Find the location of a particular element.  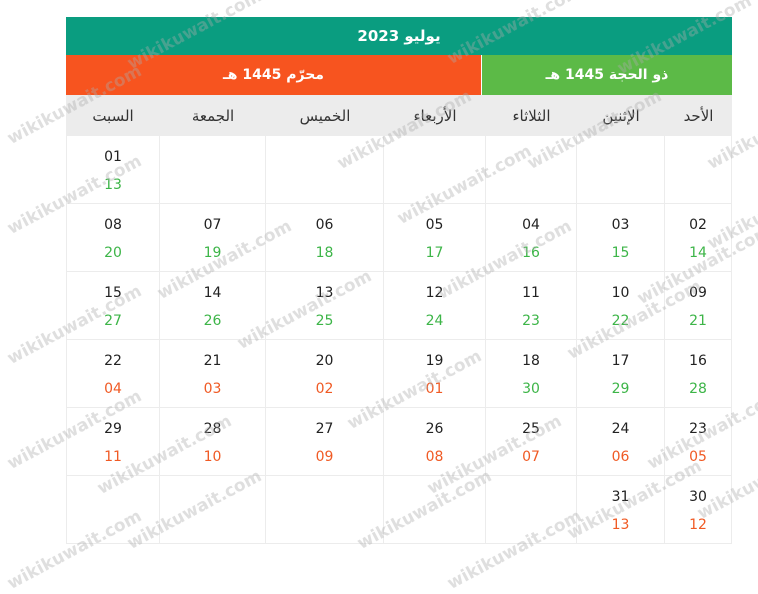

hijri-date: 24 is located at coordinates (434, 321).